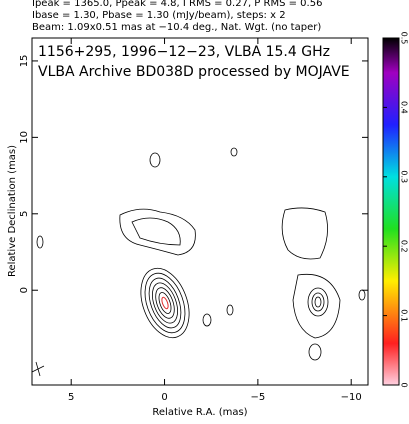 Image resolution: width=409 pixels, height=424 pixels. What do you see at coordinates (199, 412) in the screenshot?
I see `x-axis-label: Relative R.A. (mas)` at bounding box center [199, 412].